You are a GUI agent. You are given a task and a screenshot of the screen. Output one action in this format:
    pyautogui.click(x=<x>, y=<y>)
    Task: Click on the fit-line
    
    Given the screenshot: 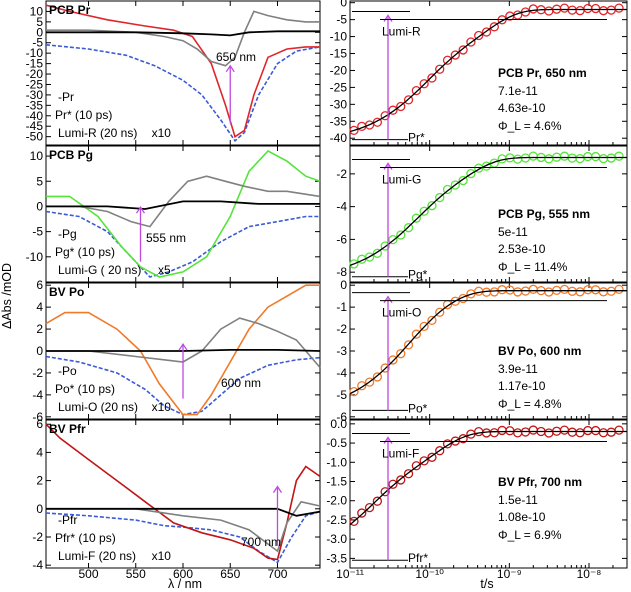 What is the action you would take?
    pyautogui.click(x=488, y=211)
    